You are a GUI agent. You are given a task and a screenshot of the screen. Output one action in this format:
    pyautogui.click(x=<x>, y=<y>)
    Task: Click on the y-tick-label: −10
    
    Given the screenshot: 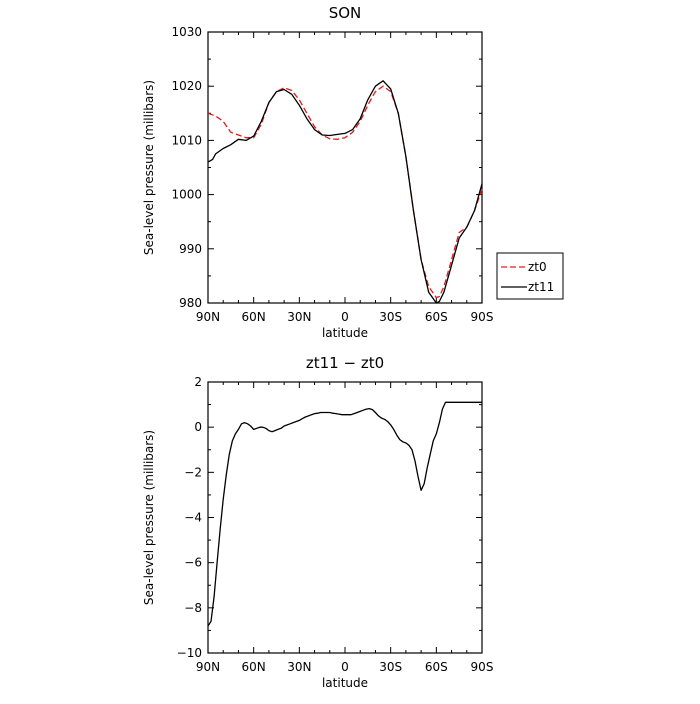 What is the action you would take?
    pyautogui.click(x=189, y=653)
    